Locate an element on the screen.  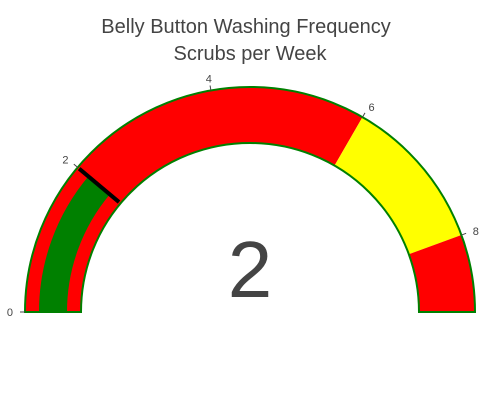
gauge-tick-label-2: 2 is located at coordinates (65, 161).